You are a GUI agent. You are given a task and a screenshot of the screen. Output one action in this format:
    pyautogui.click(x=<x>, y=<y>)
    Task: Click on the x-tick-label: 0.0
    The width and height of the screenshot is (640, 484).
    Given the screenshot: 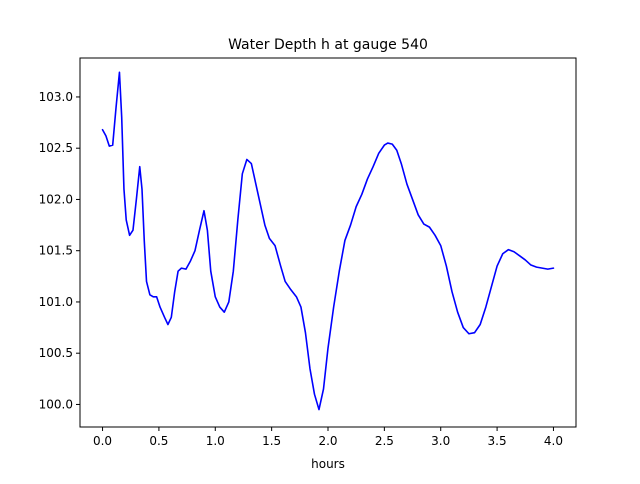 What is the action you would take?
    pyautogui.click(x=102, y=441)
    